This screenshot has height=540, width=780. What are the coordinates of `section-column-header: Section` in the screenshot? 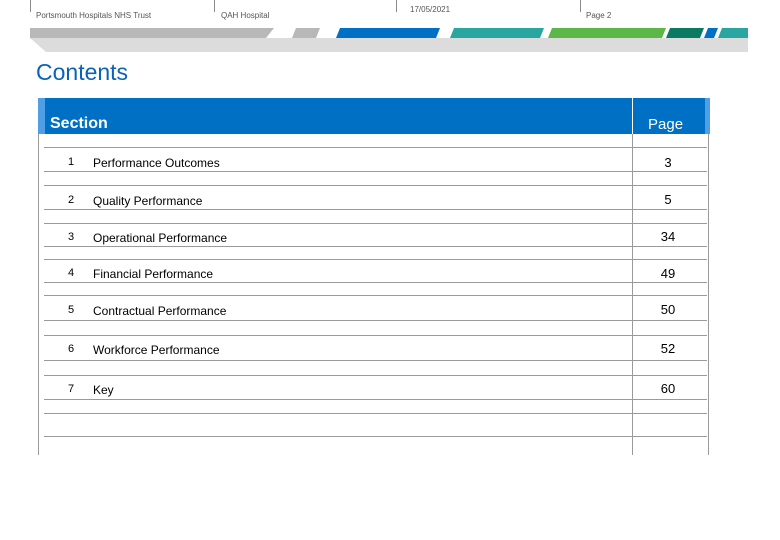 It's located at (79, 123).